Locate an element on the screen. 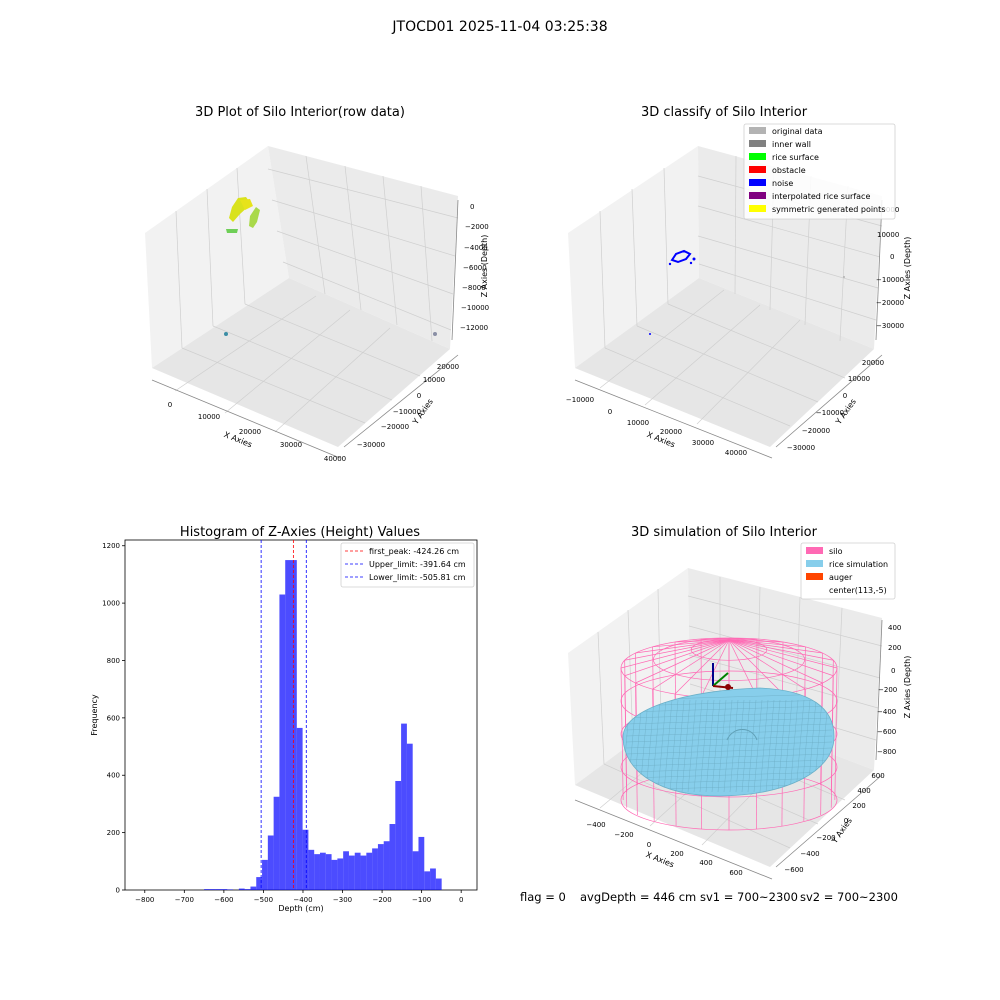 Image resolution: width=1000 pixels, height=1000 pixels. panel2-z-tick: 10000 is located at coordinates (888, 235).